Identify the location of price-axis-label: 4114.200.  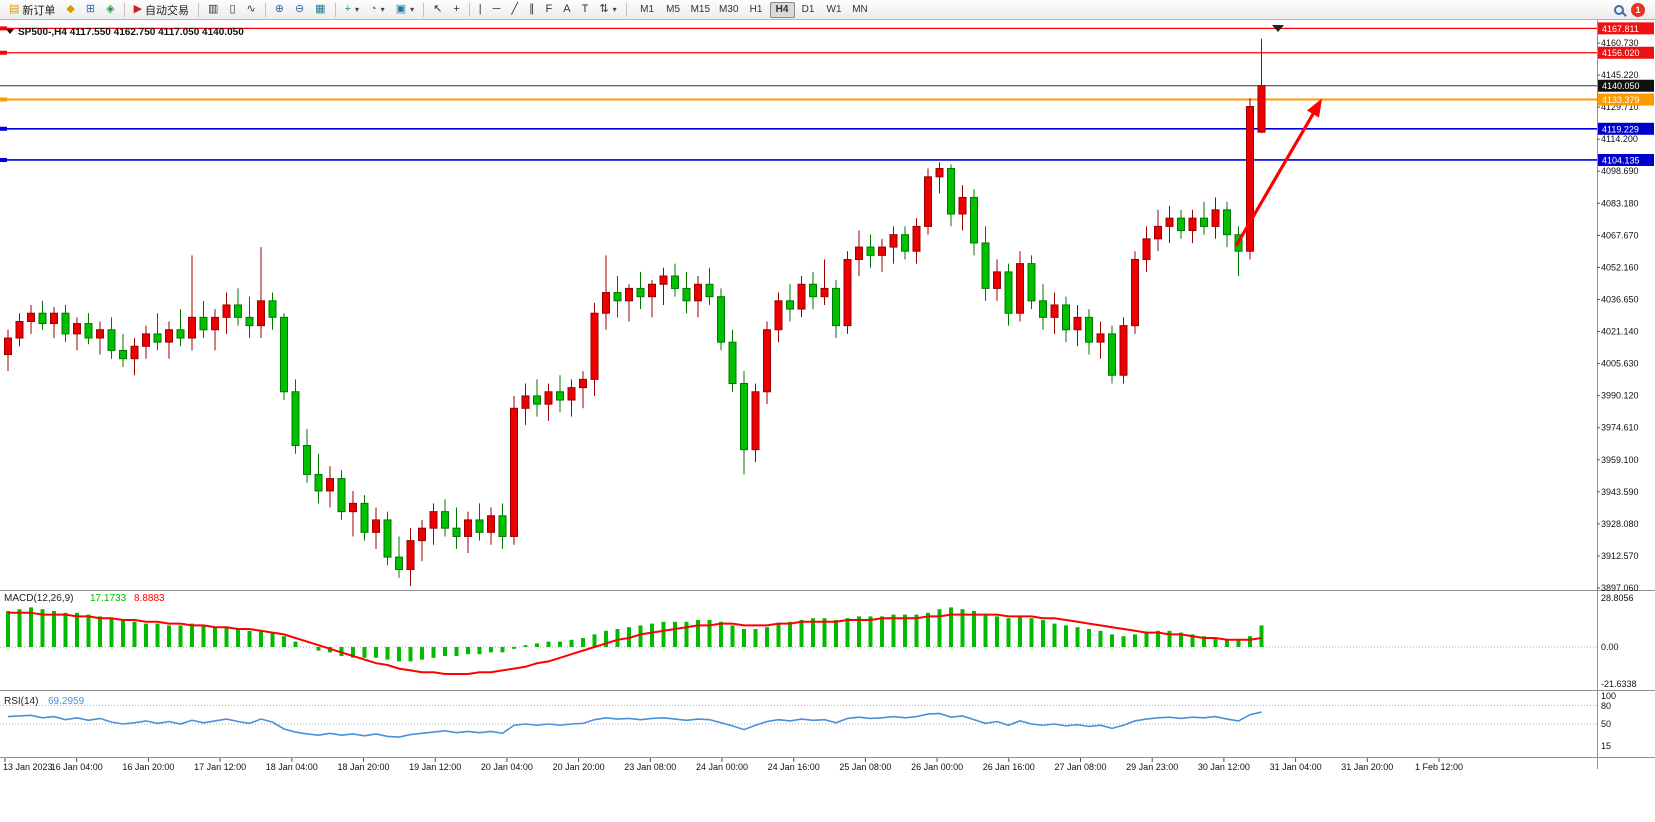
(1619, 139).